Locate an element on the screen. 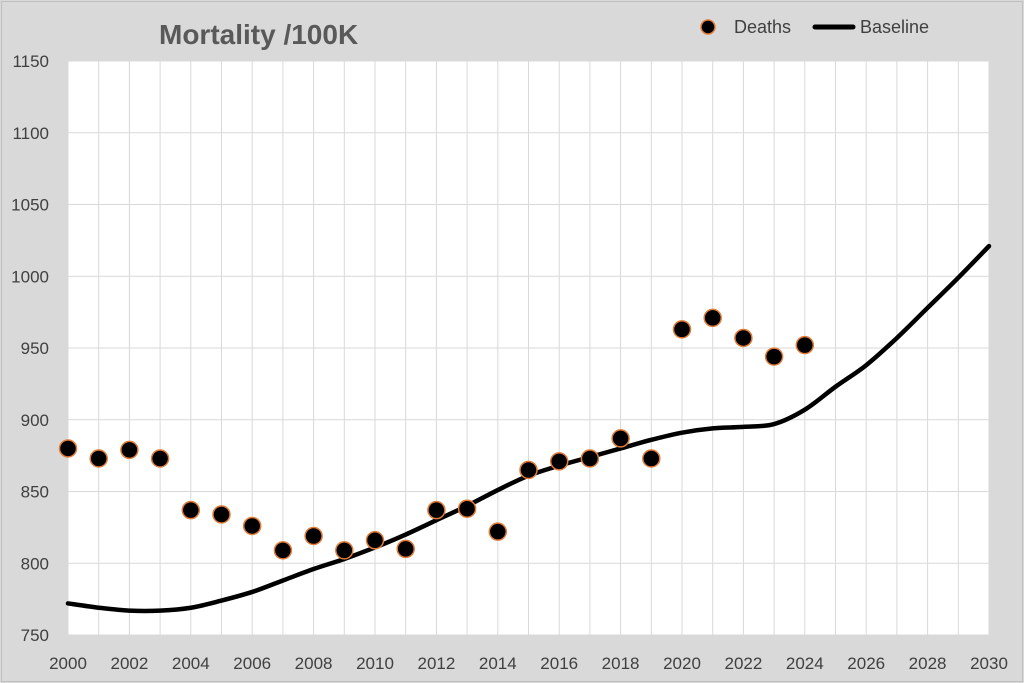 The width and height of the screenshot is (1024, 683). legend-label-baseline: Baseline is located at coordinates (894, 27).